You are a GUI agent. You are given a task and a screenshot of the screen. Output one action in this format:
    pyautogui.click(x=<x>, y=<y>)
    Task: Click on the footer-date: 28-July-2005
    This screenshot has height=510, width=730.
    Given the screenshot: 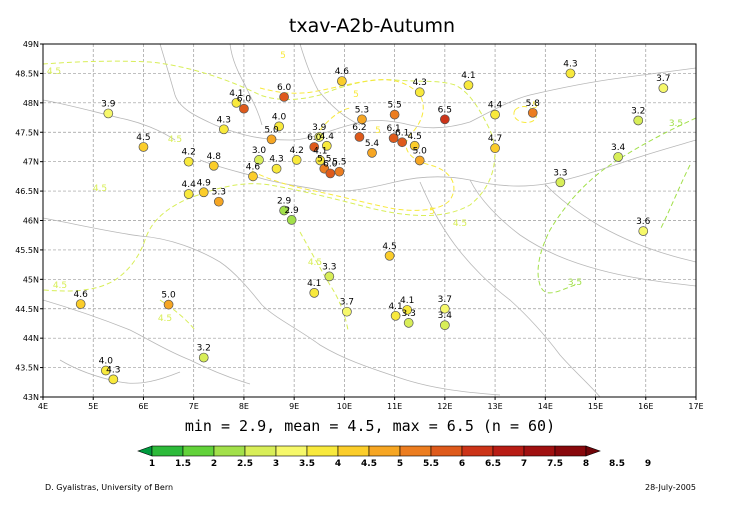 What is the action you would take?
    pyautogui.click(x=670, y=487)
    